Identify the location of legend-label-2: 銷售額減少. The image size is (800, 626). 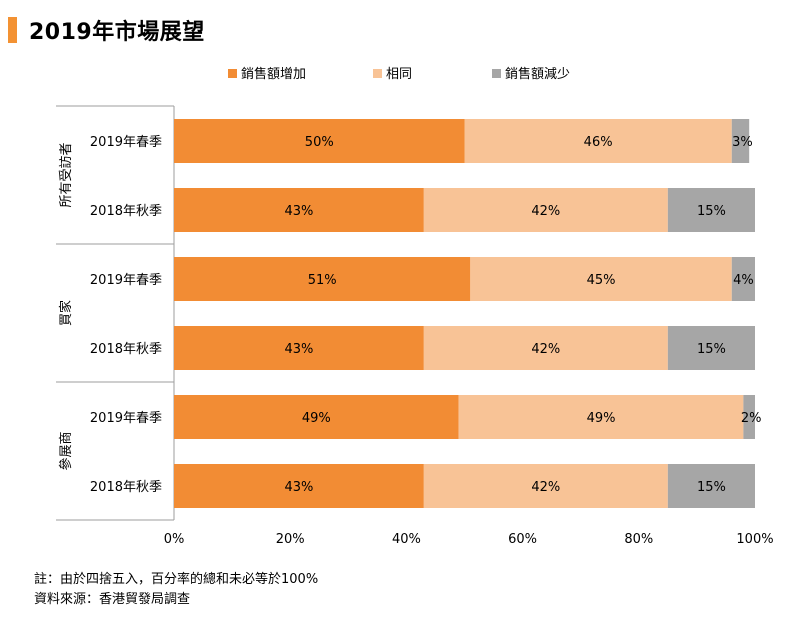
(537, 74).